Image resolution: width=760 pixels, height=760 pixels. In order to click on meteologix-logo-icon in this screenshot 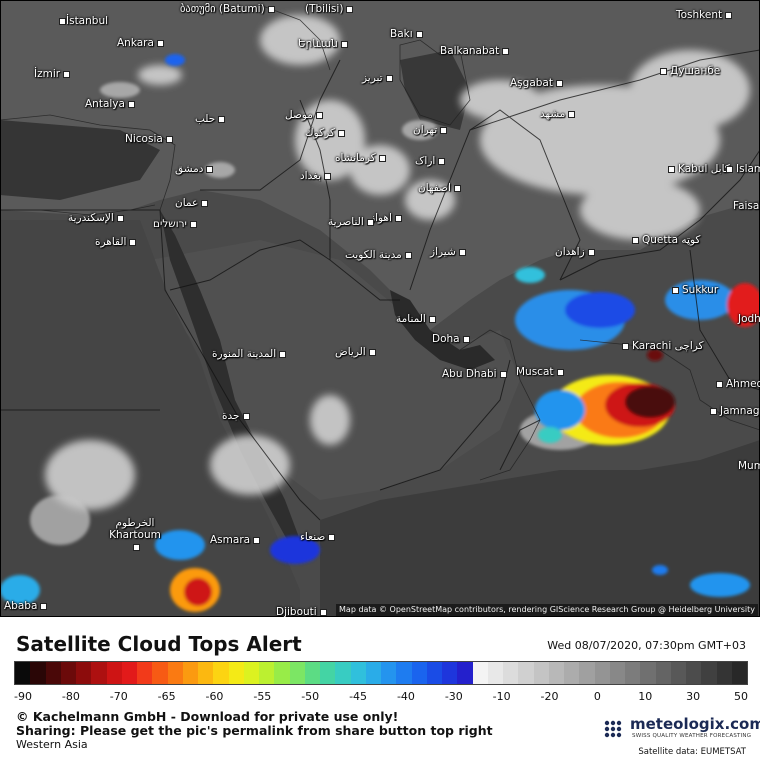, I will do `click(677, 730)`.